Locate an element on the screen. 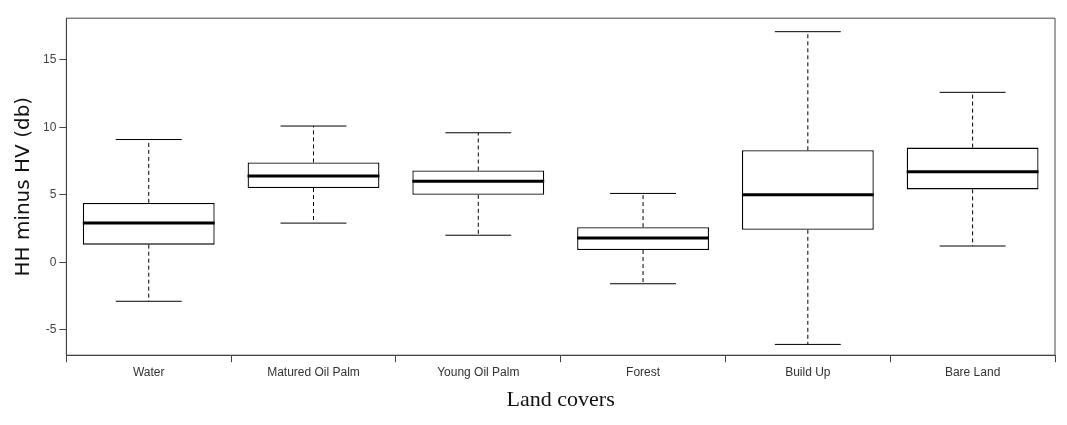 The width and height of the screenshot is (1067, 425). y-tick-label: 10 is located at coordinates (49, 126).